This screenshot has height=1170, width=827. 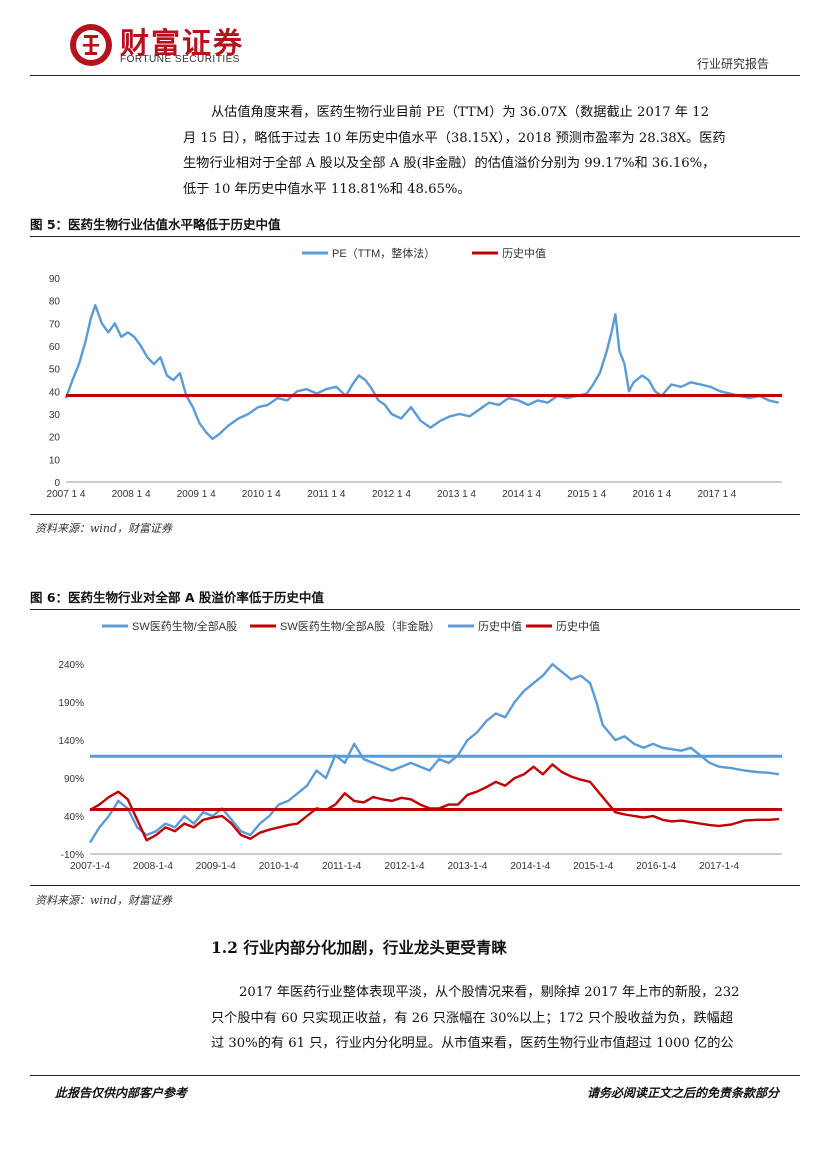 What do you see at coordinates (593, 866) in the screenshot?
I see `x-tick-label: 2015-1-4` at bounding box center [593, 866].